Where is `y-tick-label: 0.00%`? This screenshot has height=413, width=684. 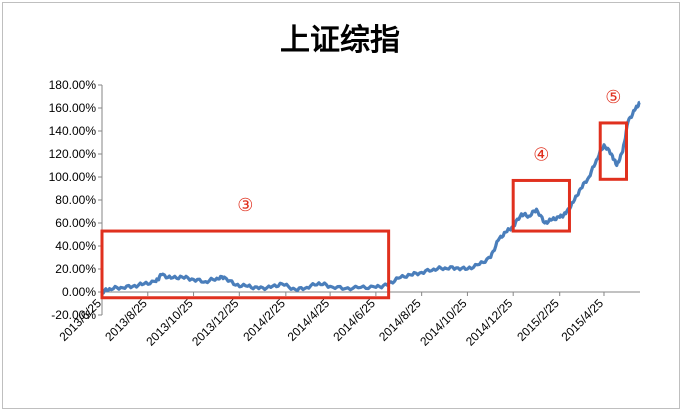 y-tick-label: 0.00% is located at coordinates (79, 292).